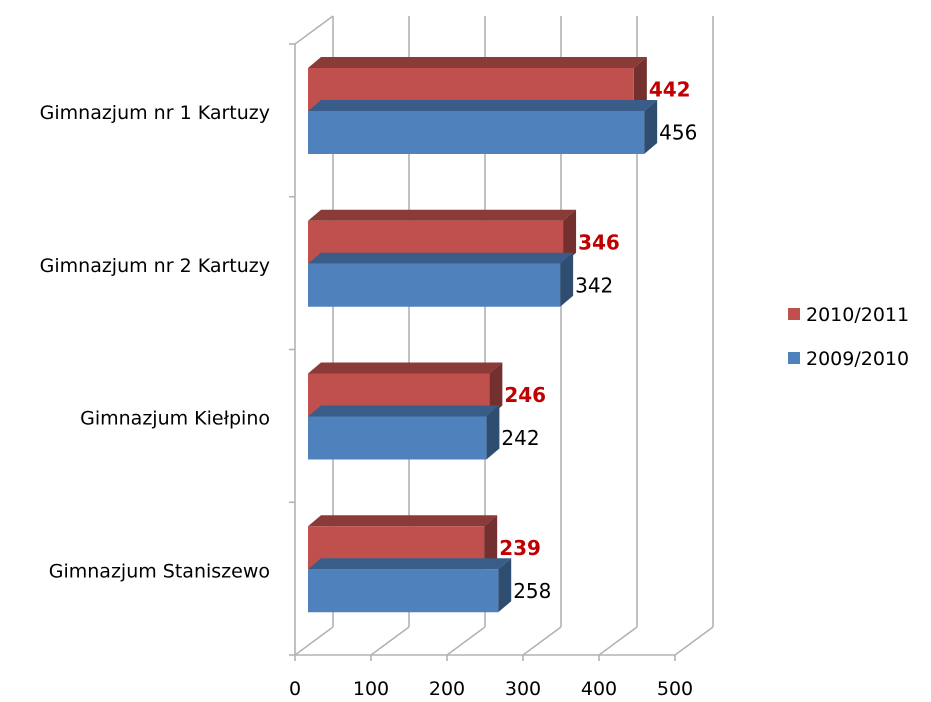  I want to click on value-label: 242, so click(520, 438).